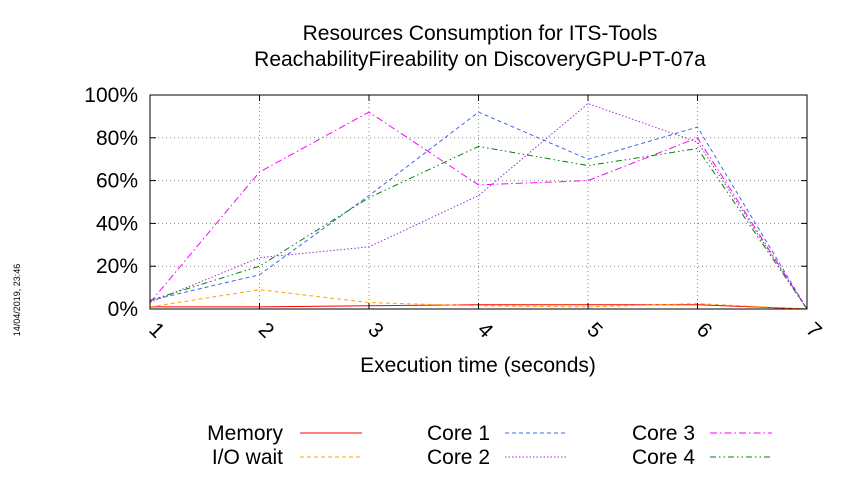 The width and height of the screenshot is (850, 480). What do you see at coordinates (594, 330) in the screenshot?
I see `x-tick-label: 5` at bounding box center [594, 330].